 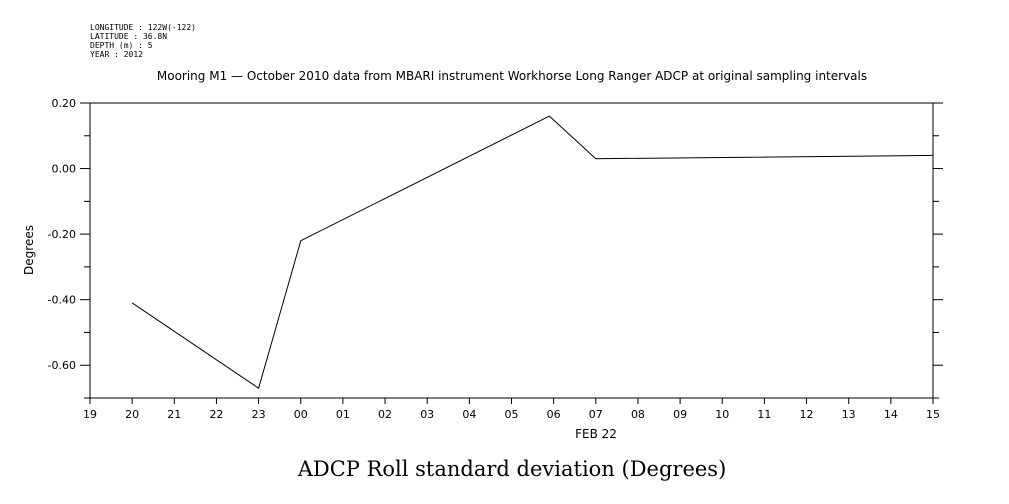 What do you see at coordinates (301, 414) in the screenshot?
I see `x-tick-label: 00` at bounding box center [301, 414].